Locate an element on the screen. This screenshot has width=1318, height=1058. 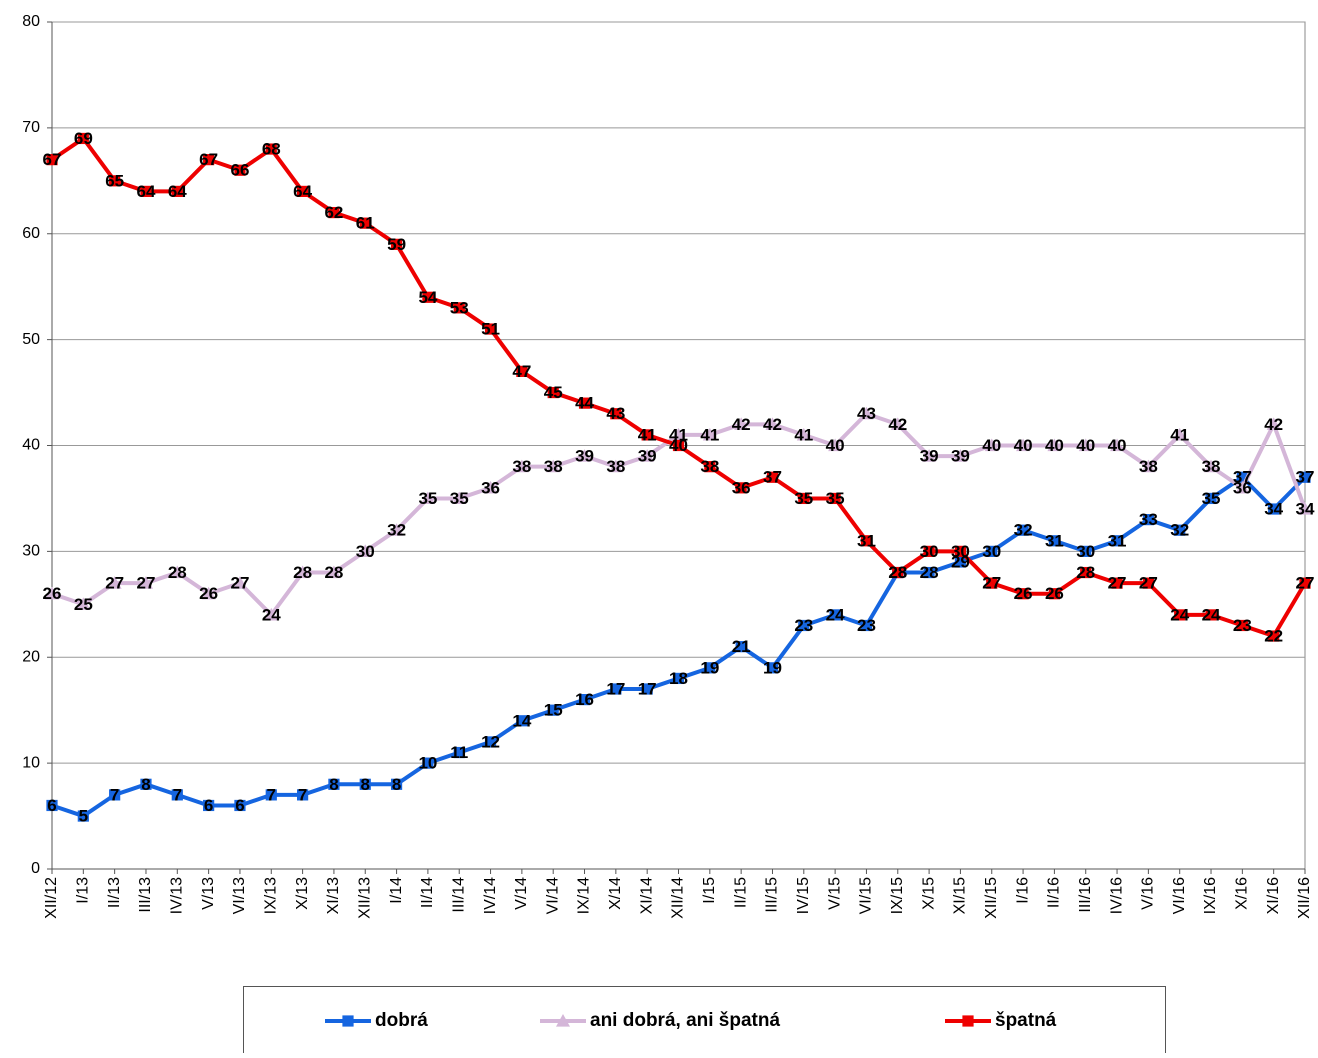
data-label: 61 is located at coordinates (365, 223).